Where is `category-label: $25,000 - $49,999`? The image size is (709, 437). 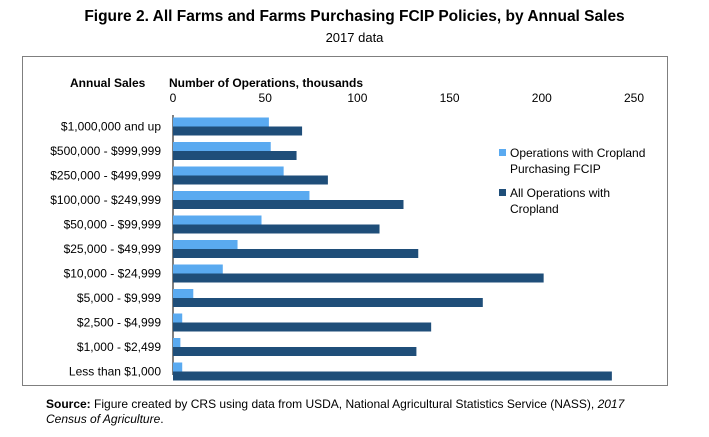 category-label: $25,000 - $49,999 is located at coordinates (113, 249).